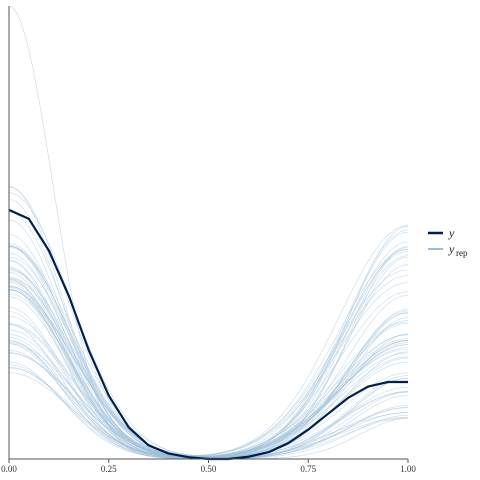  What do you see at coordinates (9, 469) in the screenshot?
I see `x-tick-label: 0.00` at bounding box center [9, 469].